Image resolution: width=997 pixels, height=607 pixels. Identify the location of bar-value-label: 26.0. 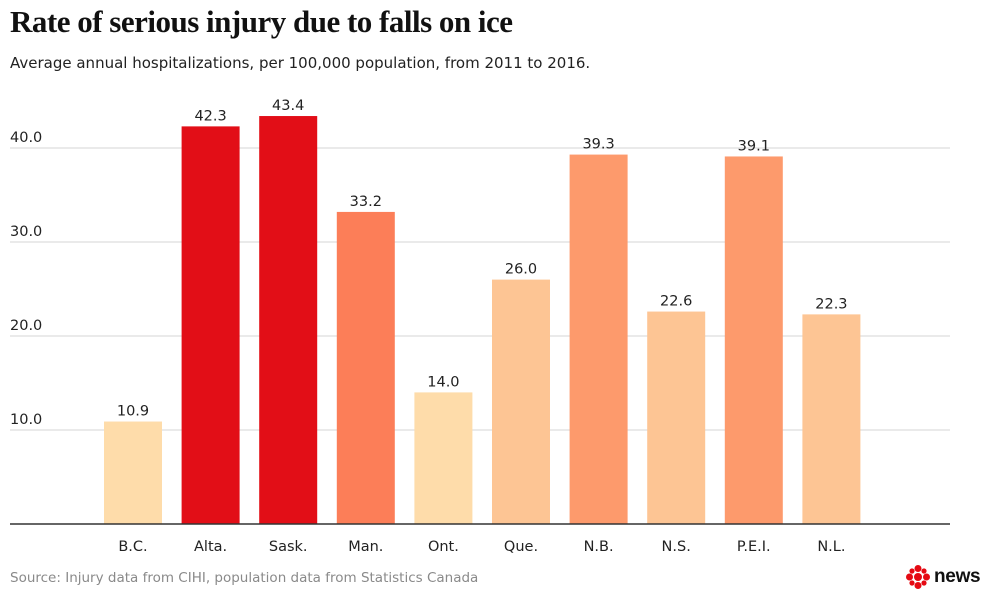
(521, 270).